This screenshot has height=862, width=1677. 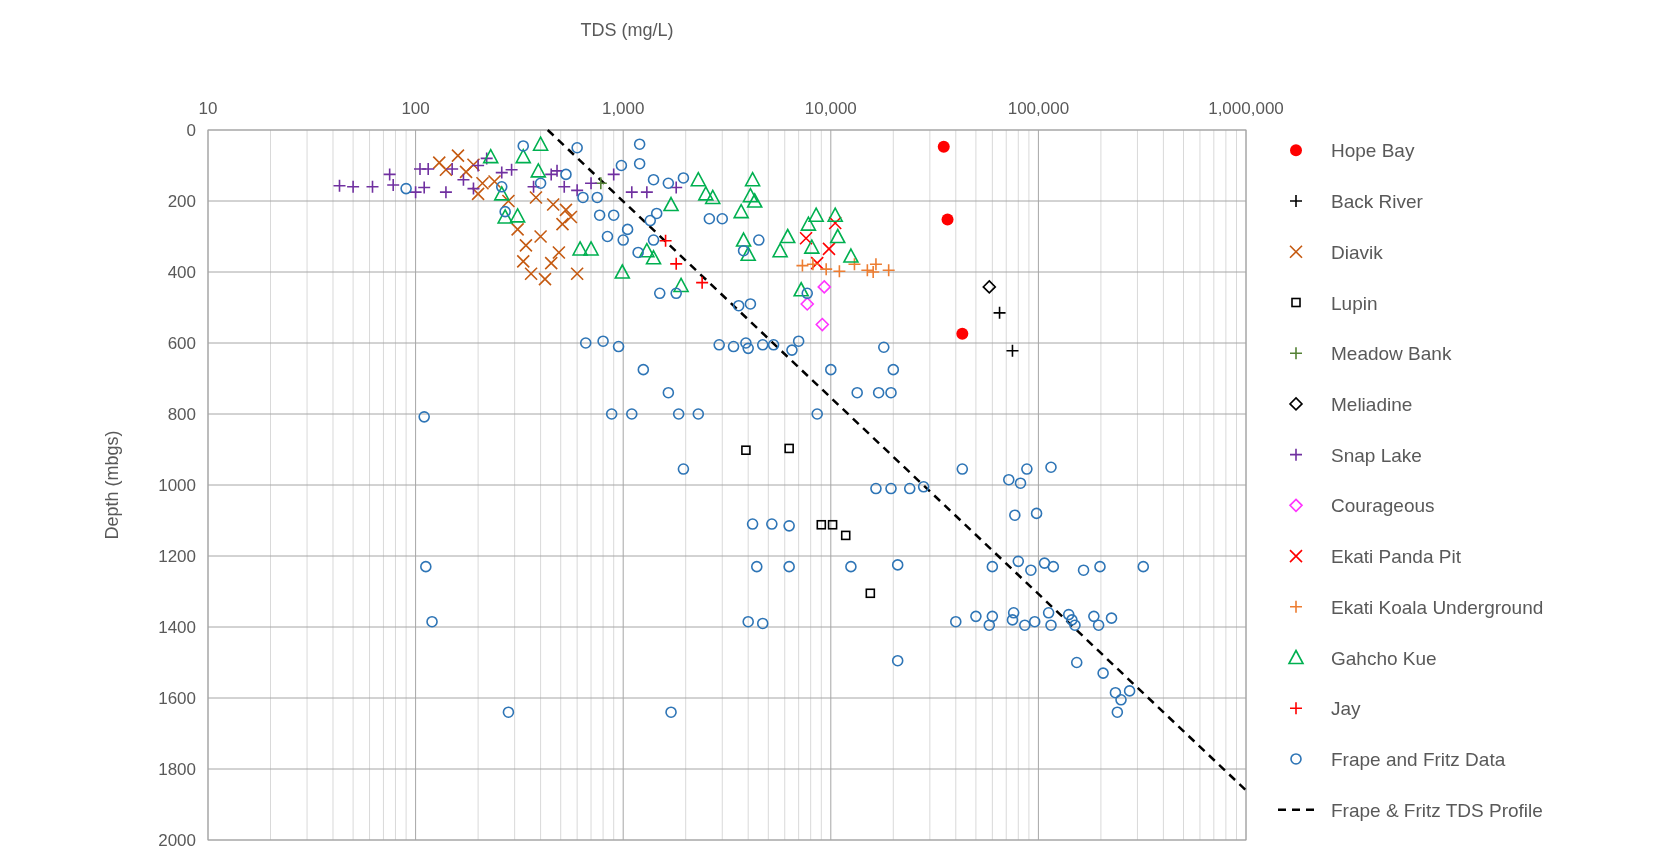 I want to click on y-axis-title: Depth (mbgs), so click(x=112, y=485).